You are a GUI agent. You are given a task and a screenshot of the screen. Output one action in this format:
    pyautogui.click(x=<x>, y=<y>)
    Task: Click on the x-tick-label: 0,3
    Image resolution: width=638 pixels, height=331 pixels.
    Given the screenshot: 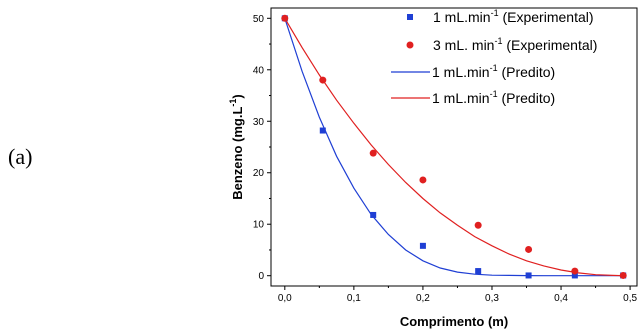 What is the action you would take?
    pyautogui.click(x=492, y=298)
    